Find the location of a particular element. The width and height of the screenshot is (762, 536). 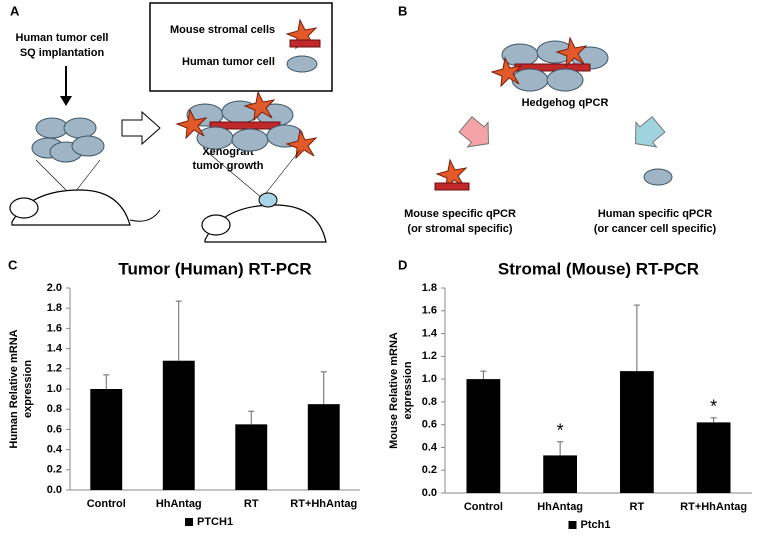

panel-letter: C is located at coordinates (13, 264).